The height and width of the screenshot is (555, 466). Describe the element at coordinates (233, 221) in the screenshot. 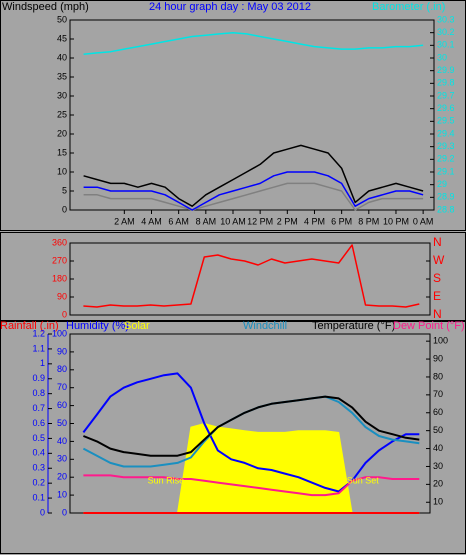

I see `x-tick-label: 10 AM` at that location.